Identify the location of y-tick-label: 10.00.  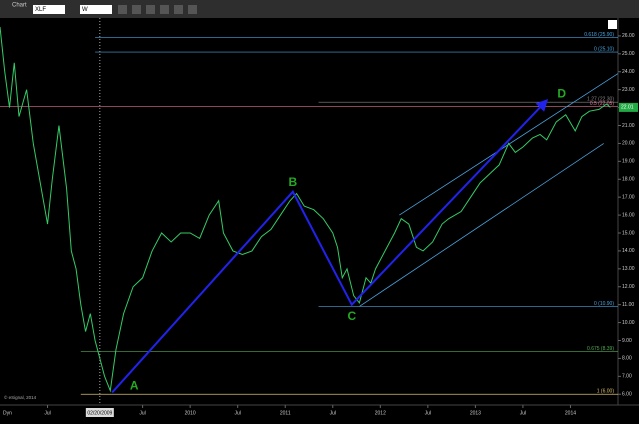
(628, 323).